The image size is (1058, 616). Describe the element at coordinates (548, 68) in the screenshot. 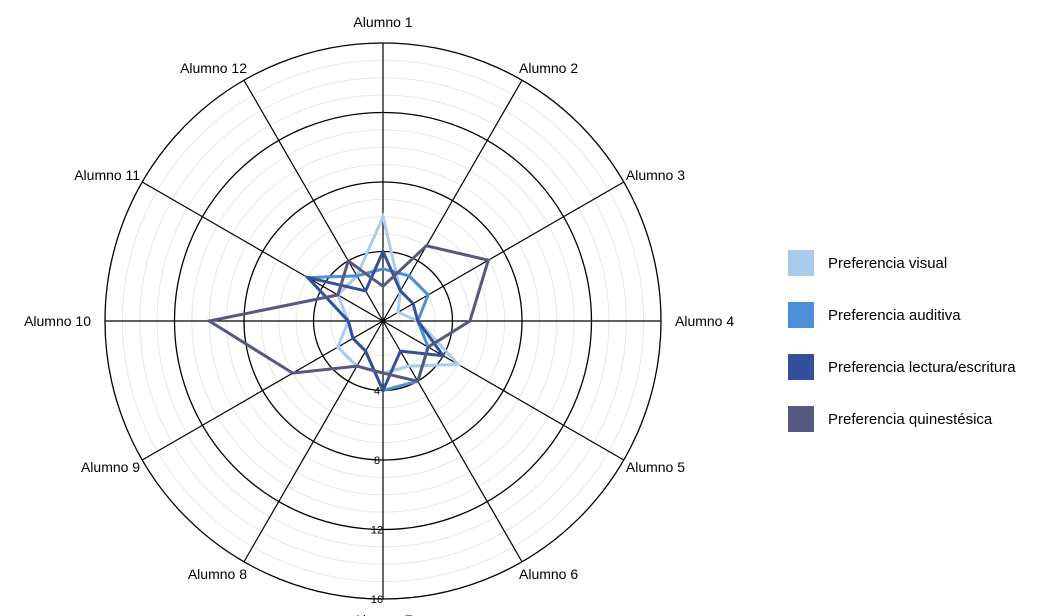

I see `category-label: Alumno 2` at that location.